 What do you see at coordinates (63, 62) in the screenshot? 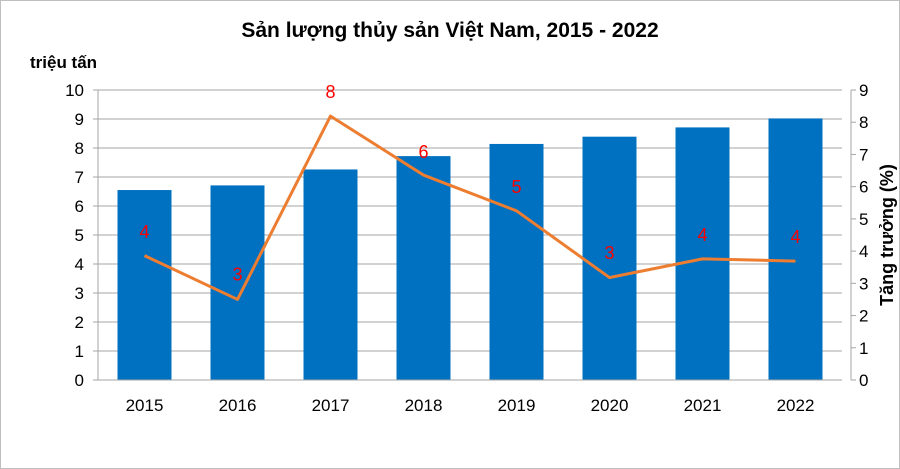
I see `y-axis-left-label: triệu tấn` at bounding box center [63, 62].